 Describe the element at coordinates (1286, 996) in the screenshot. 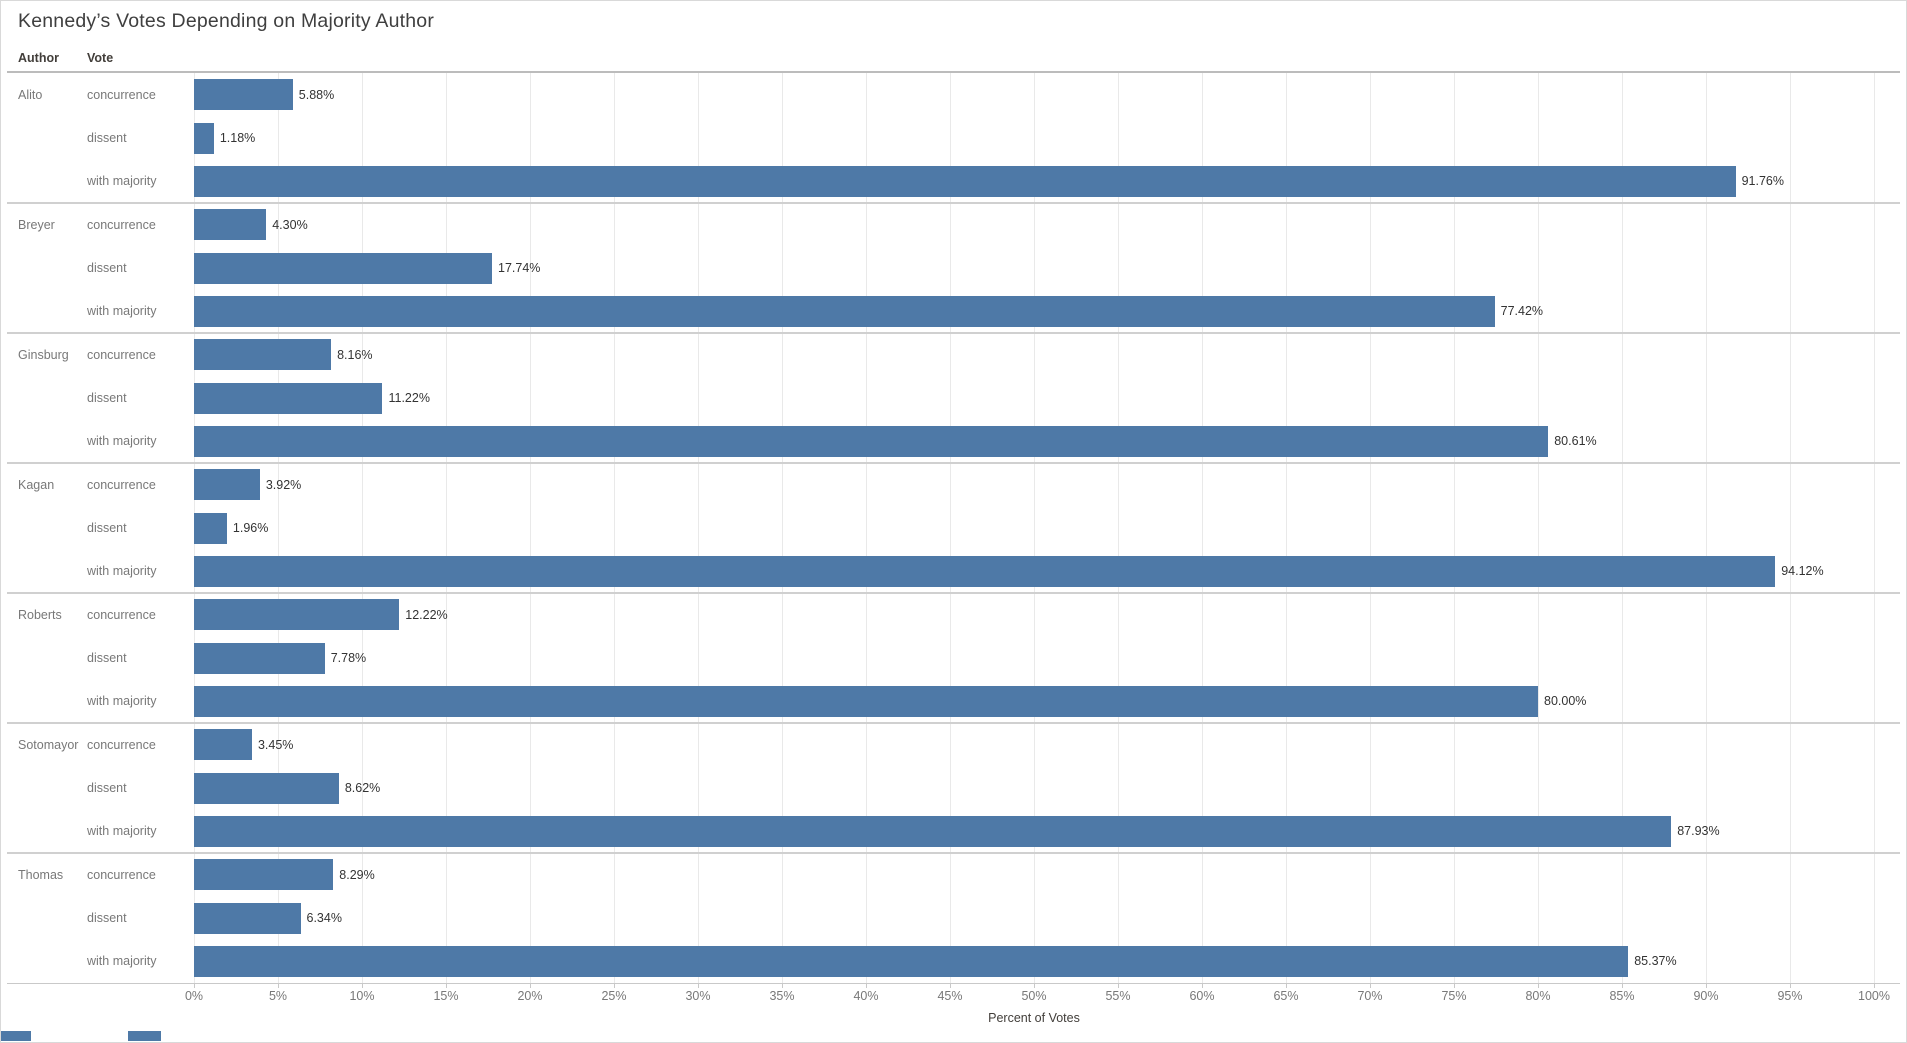

I see `x-tick-label: 65%` at that location.